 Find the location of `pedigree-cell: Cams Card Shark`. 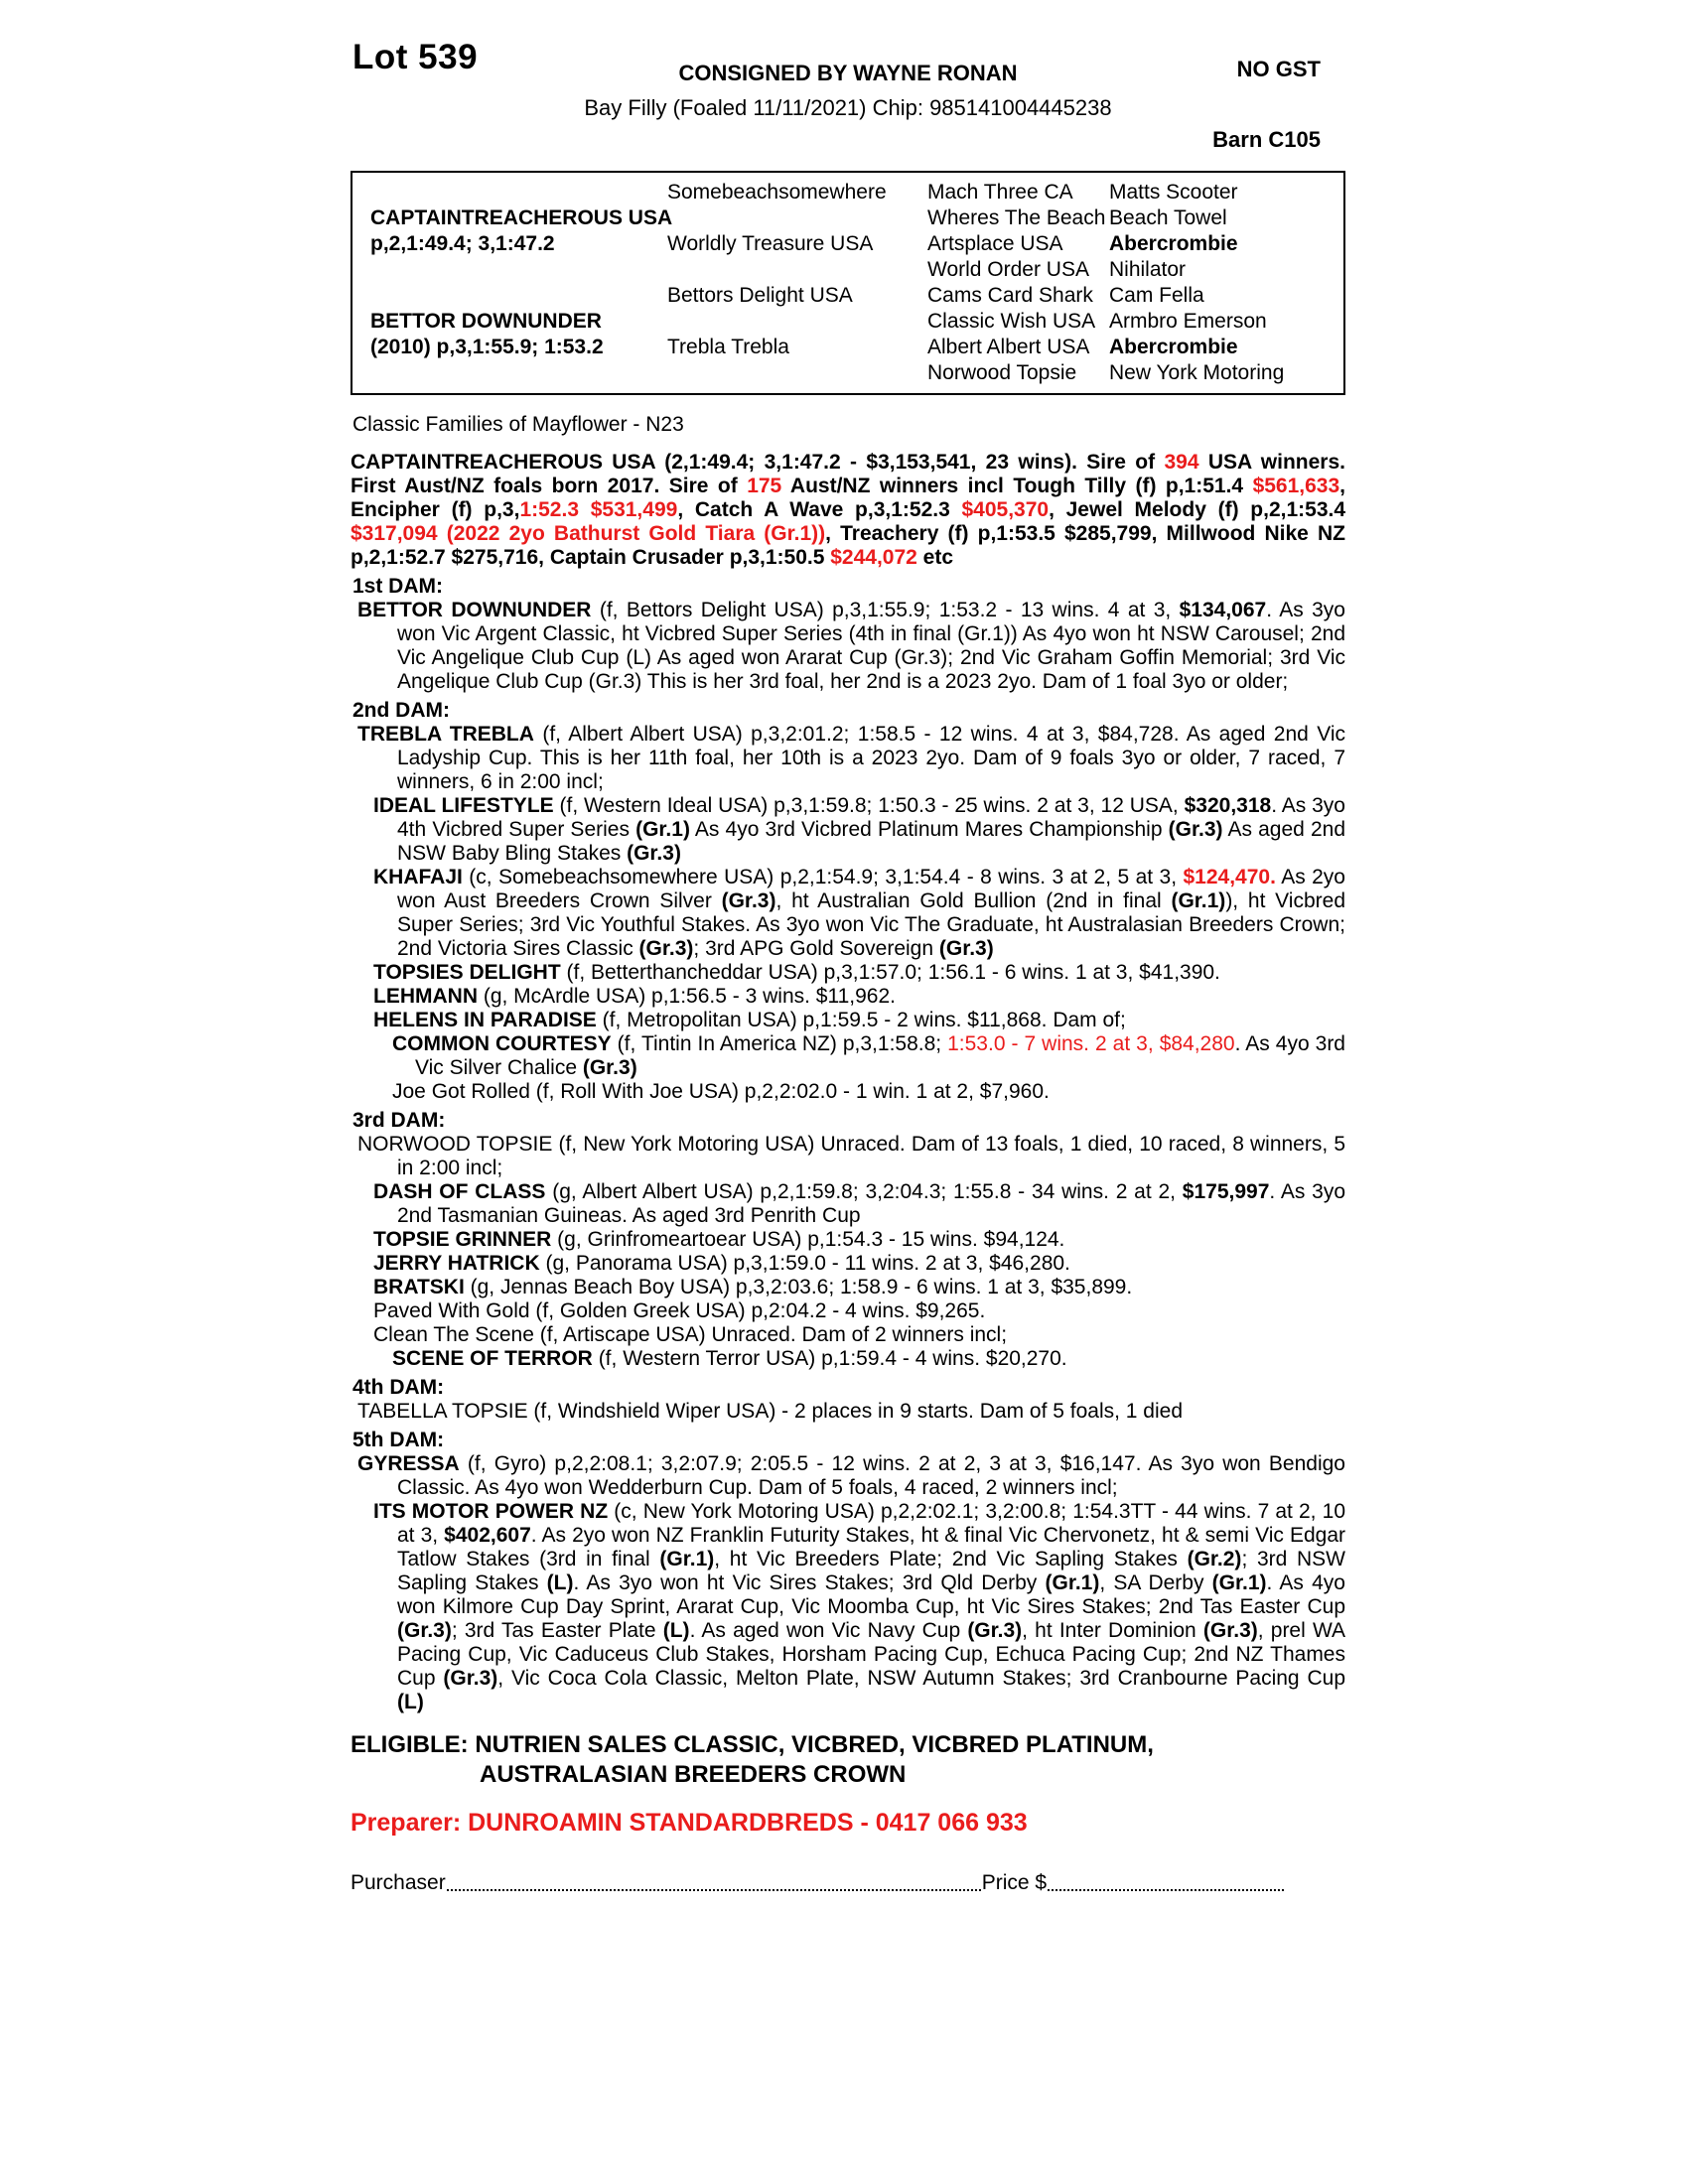

pedigree-cell: Cams Card Shark is located at coordinates (1010, 295).